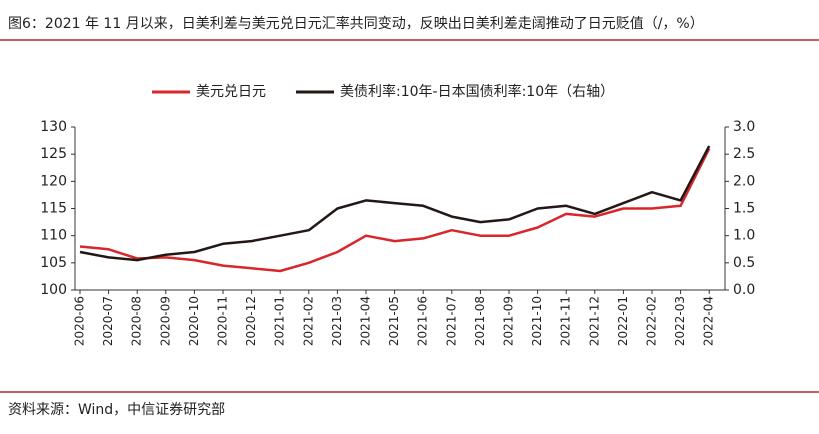  I want to click on legend-label: 美债利率:10年-日本国债利率:10年（右轴）, so click(477, 91).